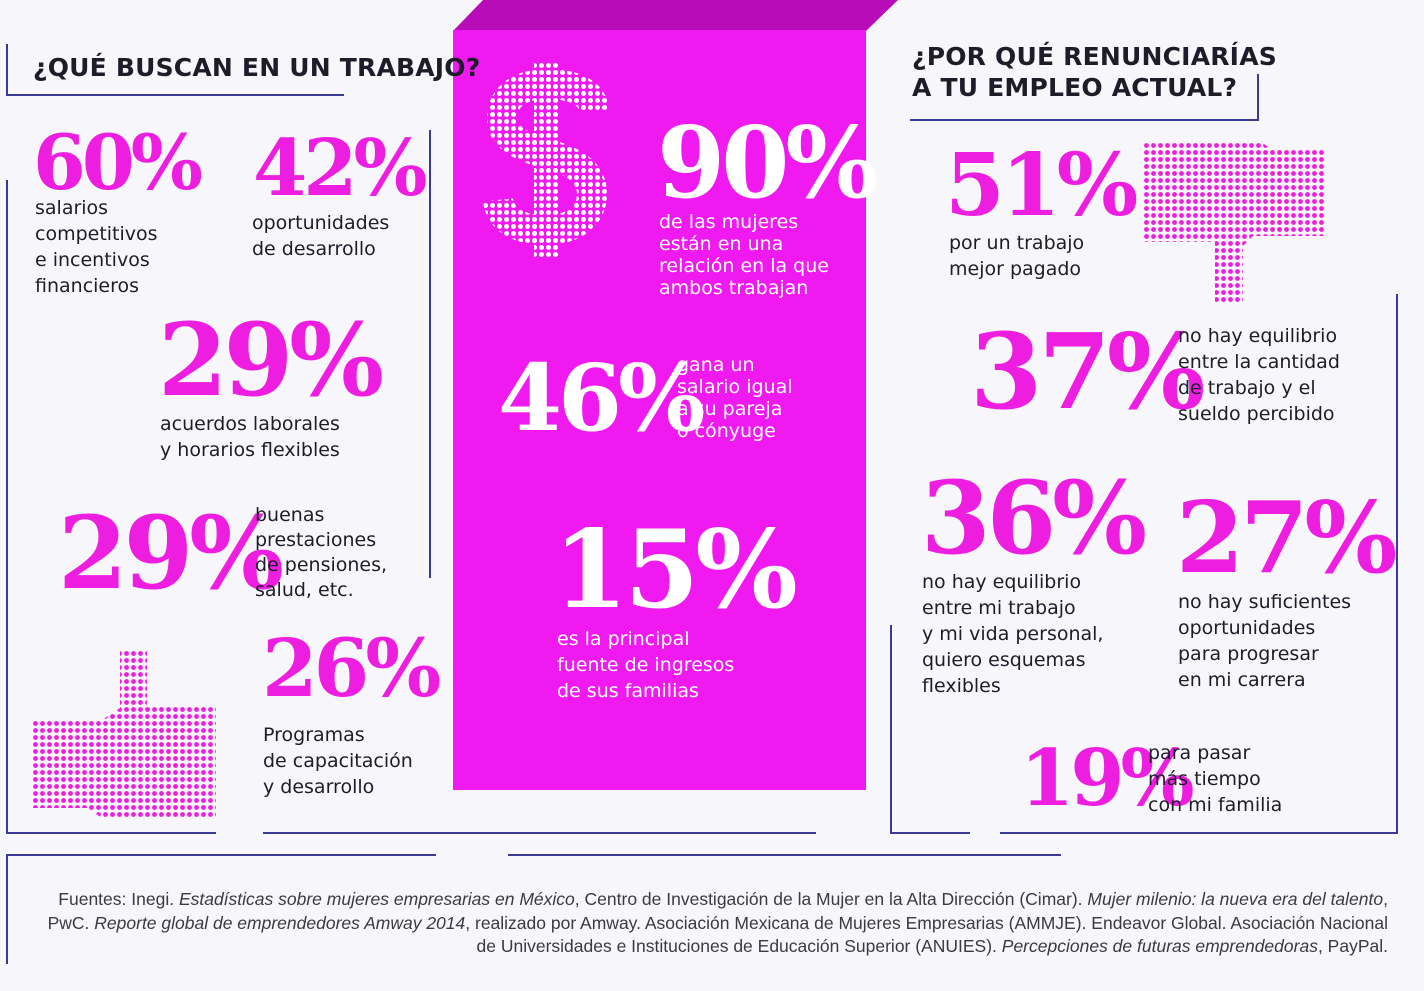 The width and height of the screenshot is (1424, 991). What do you see at coordinates (321, 236) in the screenshot?
I see `stat-label: oportunidades de desarrollo` at bounding box center [321, 236].